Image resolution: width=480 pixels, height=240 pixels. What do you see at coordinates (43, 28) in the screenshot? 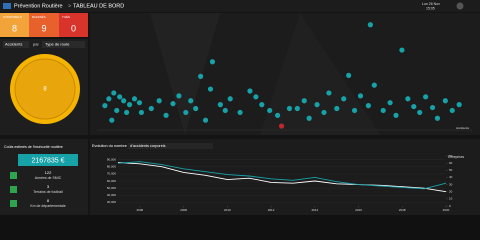
I see `kpi-value: 9` at bounding box center [43, 28].